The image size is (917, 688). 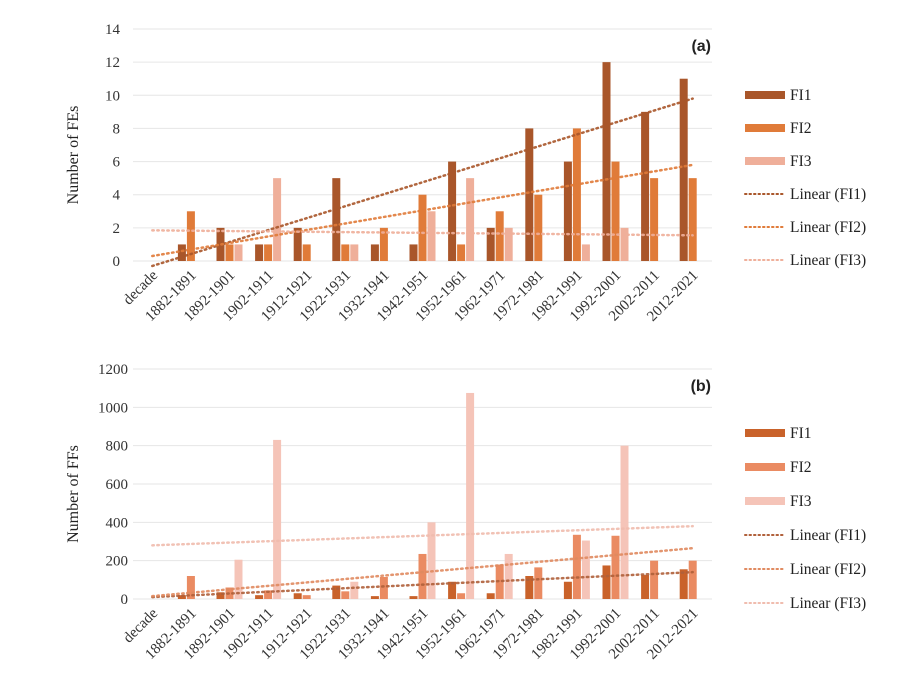 I want to click on y-tick-label: 6, so click(x=117, y=163).